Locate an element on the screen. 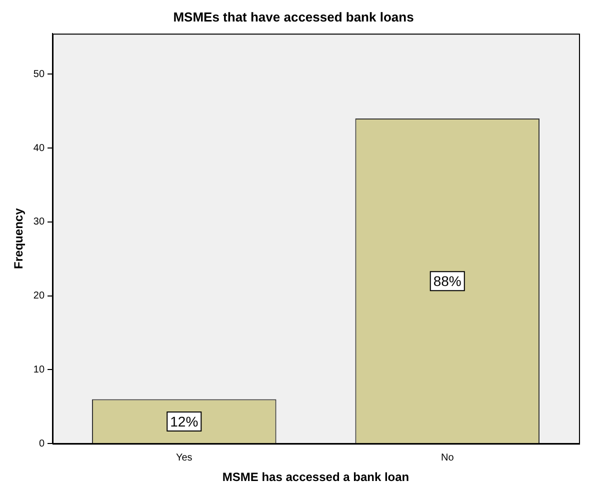 The image size is (589, 493). chart-title: MSMEs that have accessed bank loans is located at coordinates (293, 16).